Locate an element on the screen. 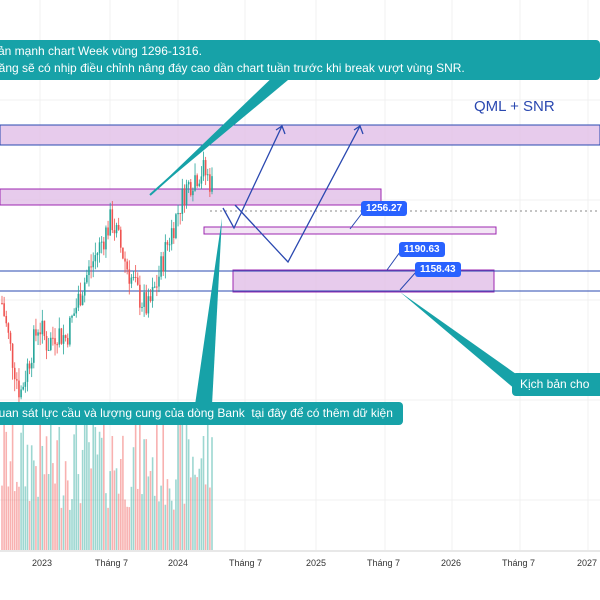 Image resolution: width=600 pixels, height=600 pixels. x-tick-2027: 2027 is located at coordinates (587, 563).